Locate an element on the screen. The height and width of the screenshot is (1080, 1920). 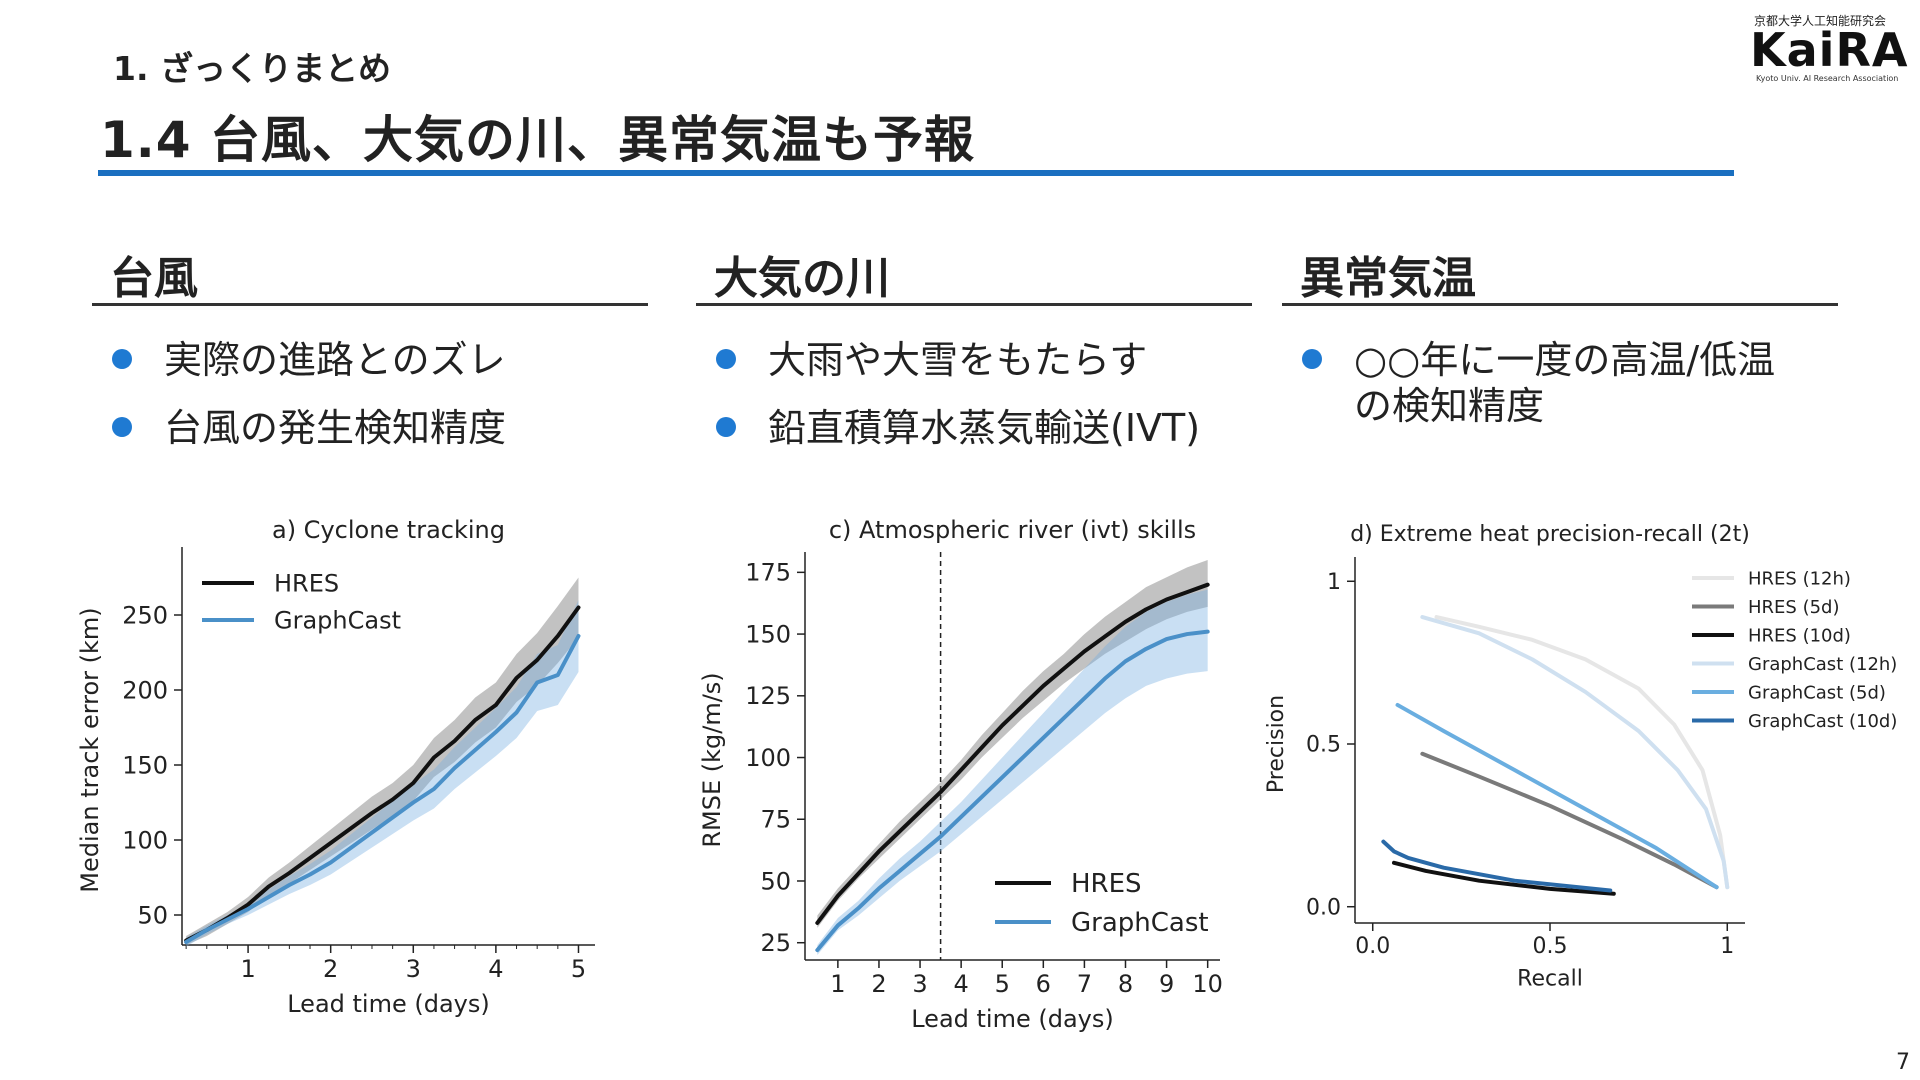
series-line-graphcast-12h- is located at coordinates (1575, 752).